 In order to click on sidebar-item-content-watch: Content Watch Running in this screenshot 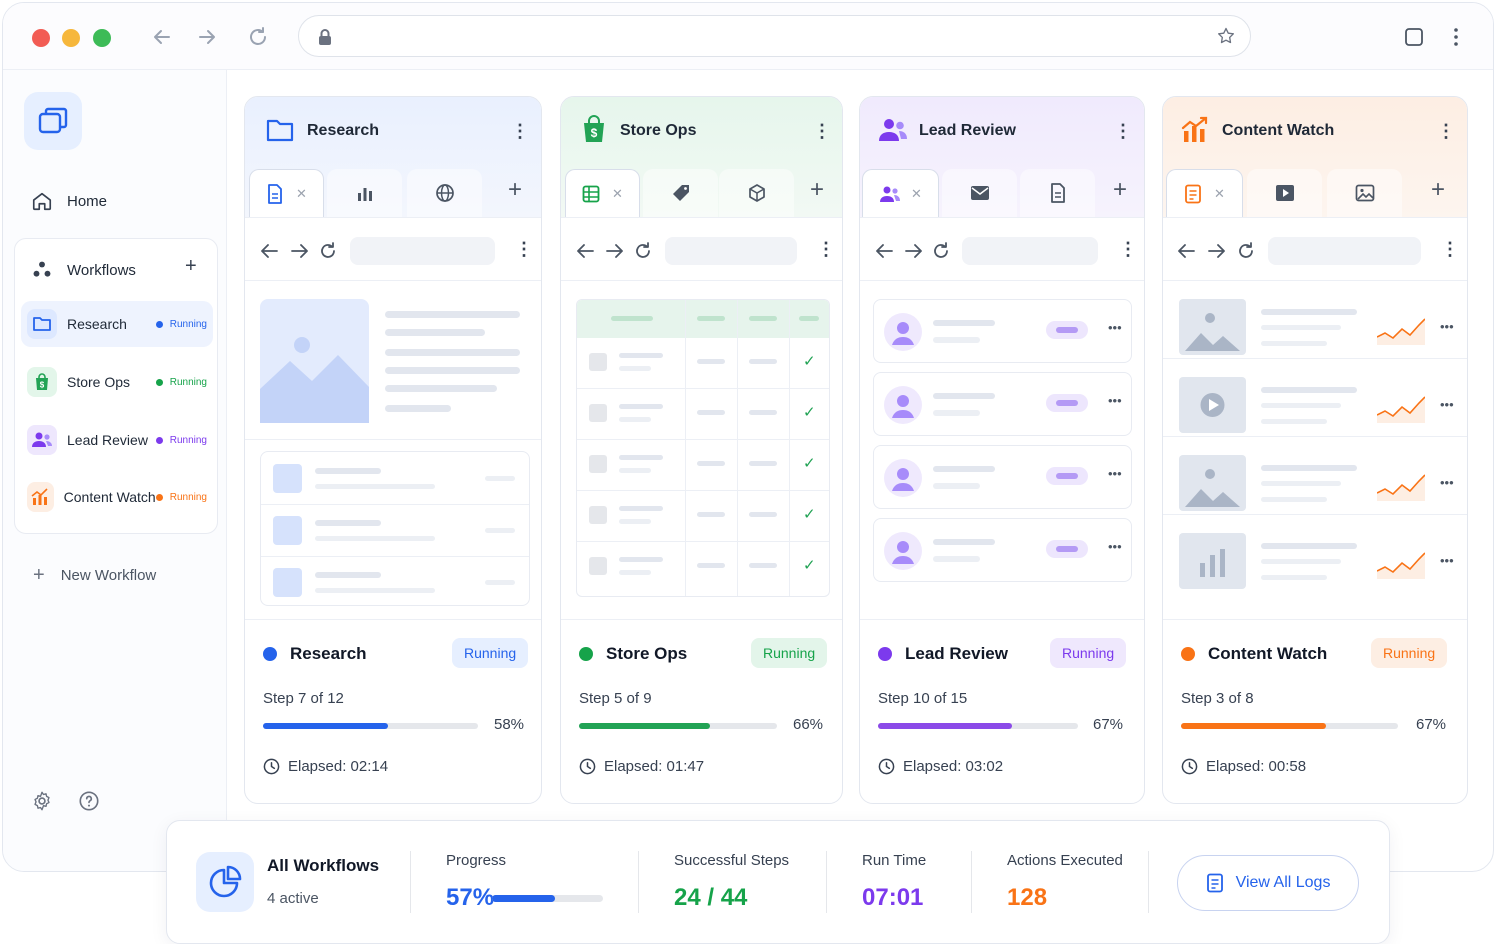, I will do `click(117, 497)`.